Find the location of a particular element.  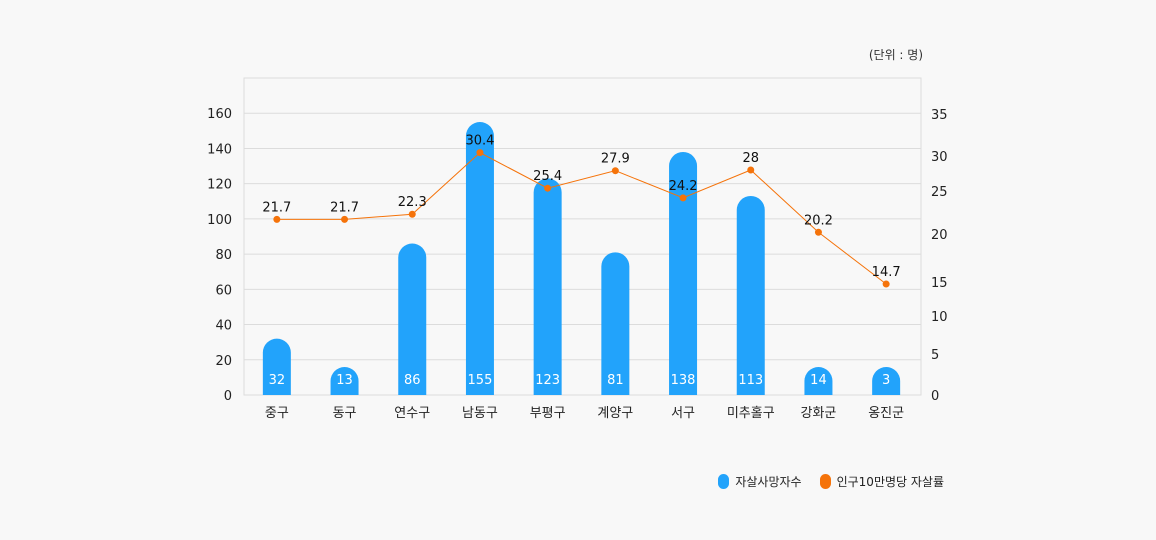

line-value-label: 28 is located at coordinates (750, 158).